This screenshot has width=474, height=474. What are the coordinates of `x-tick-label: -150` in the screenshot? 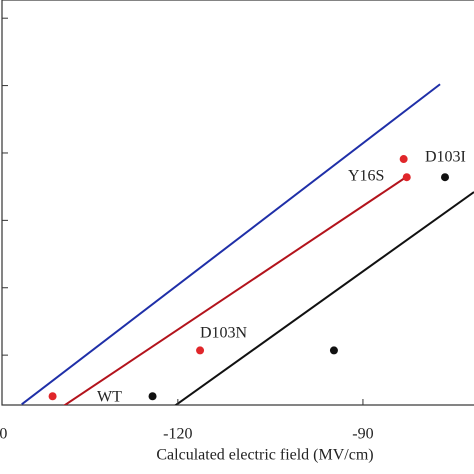 It's located at (3, 434).